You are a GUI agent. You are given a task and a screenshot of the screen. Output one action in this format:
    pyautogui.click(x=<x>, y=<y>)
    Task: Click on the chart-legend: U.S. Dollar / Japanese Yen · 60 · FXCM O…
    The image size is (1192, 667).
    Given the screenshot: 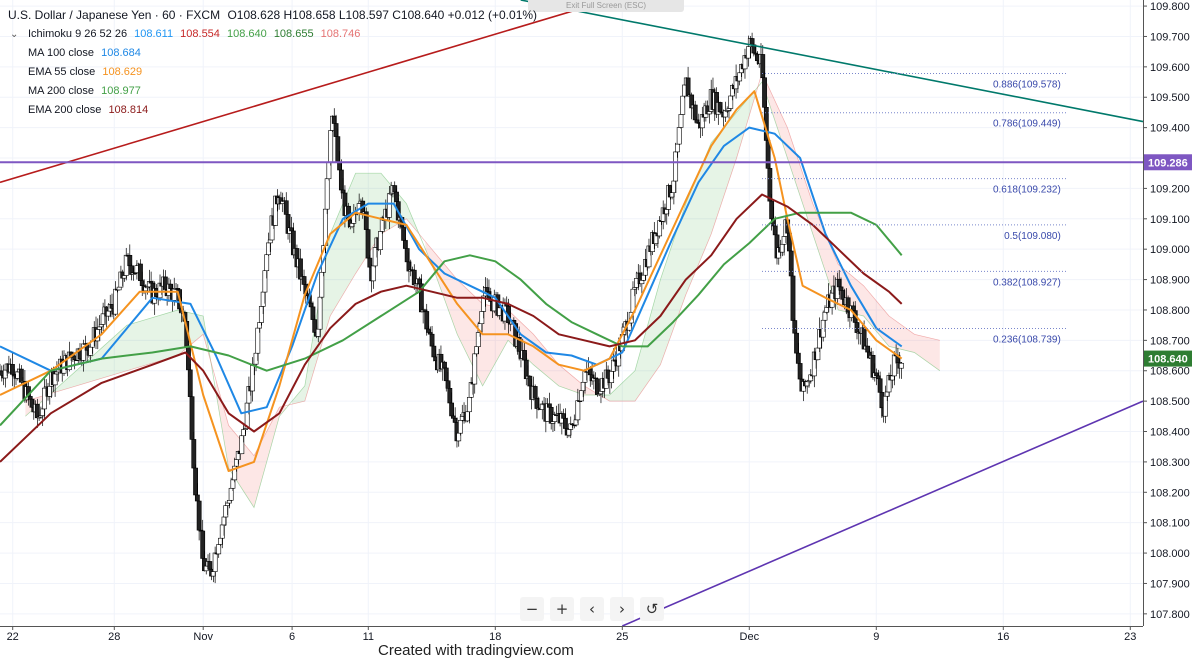 What is the action you would take?
    pyautogui.click(x=272, y=63)
    